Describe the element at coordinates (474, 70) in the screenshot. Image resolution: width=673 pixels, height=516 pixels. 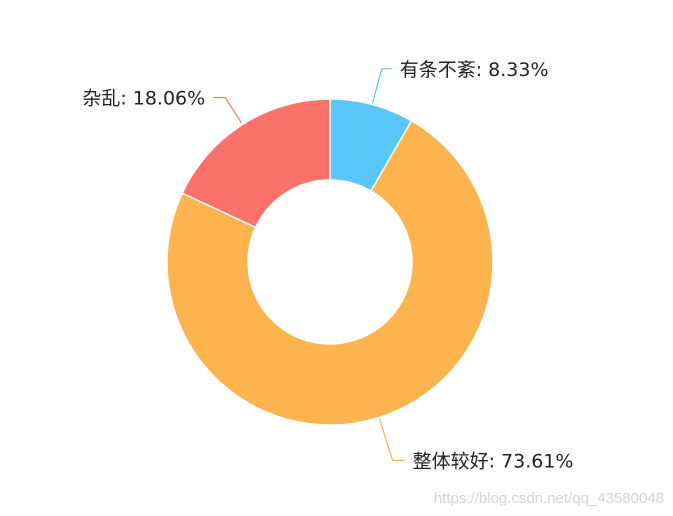
I see `slice-label-you-tiao-bu-wen: 有条不紊: 8.33%` at that location.